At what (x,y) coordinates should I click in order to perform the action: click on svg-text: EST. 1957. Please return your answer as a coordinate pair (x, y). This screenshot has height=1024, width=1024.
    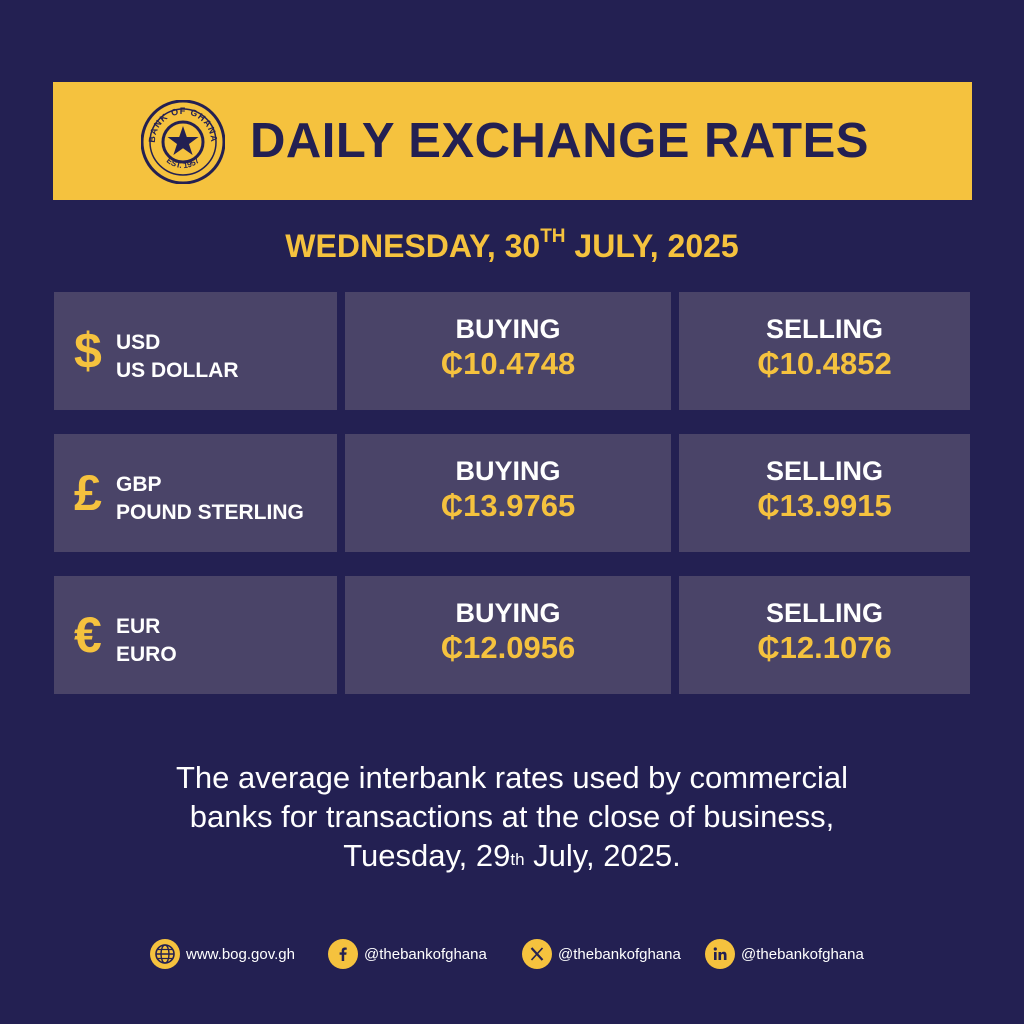
    Looking at the image, I should click on (183, 163).